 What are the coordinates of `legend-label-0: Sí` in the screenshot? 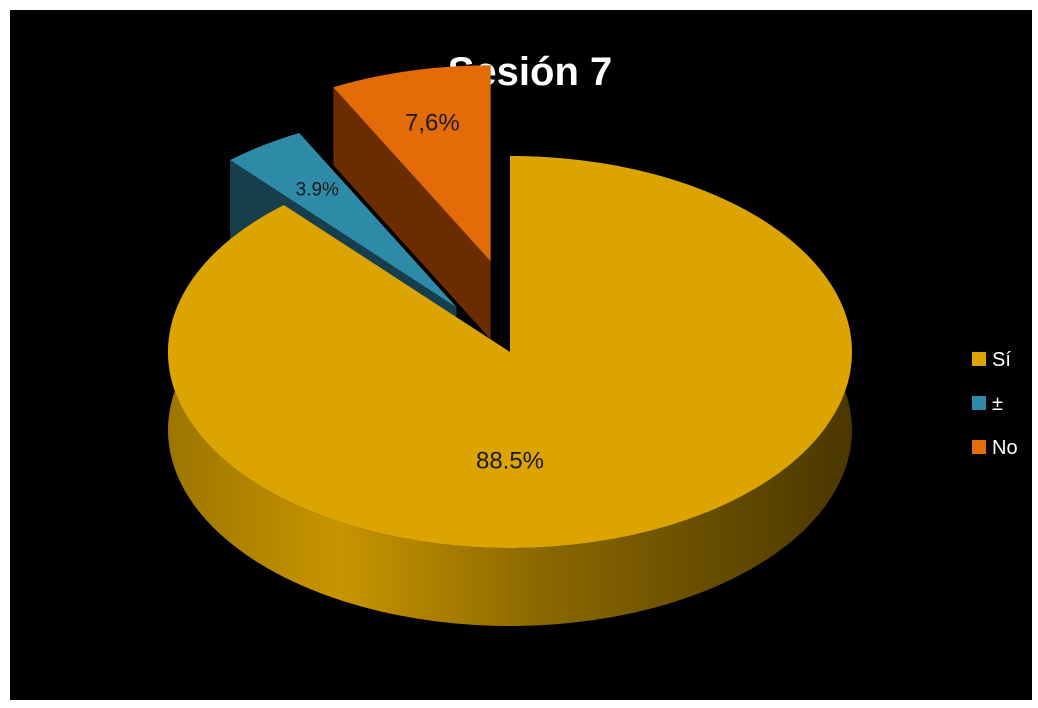 It's located at (1001, 360).